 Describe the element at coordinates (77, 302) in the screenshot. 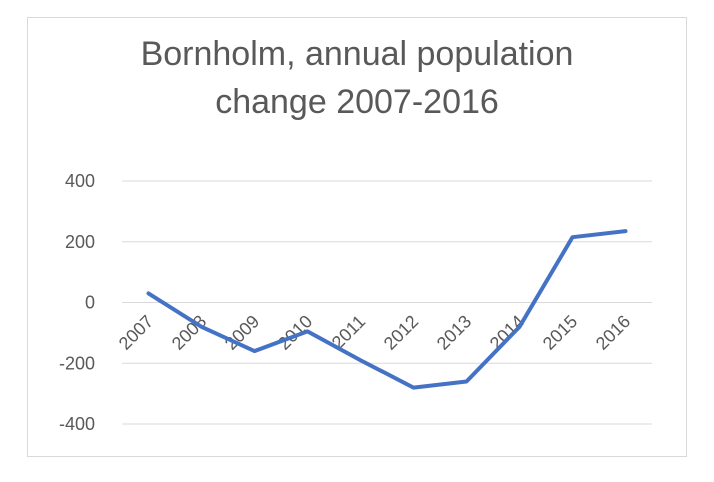

I see `y-axis-tick-labels: 400 200 0 -200 -400` at that location.